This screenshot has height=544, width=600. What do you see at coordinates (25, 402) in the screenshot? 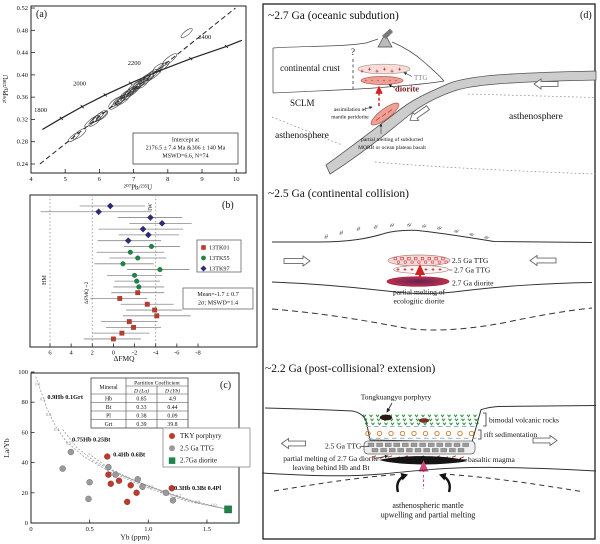
I see `y-tick-label: 80` at bounding box center [25, 402].